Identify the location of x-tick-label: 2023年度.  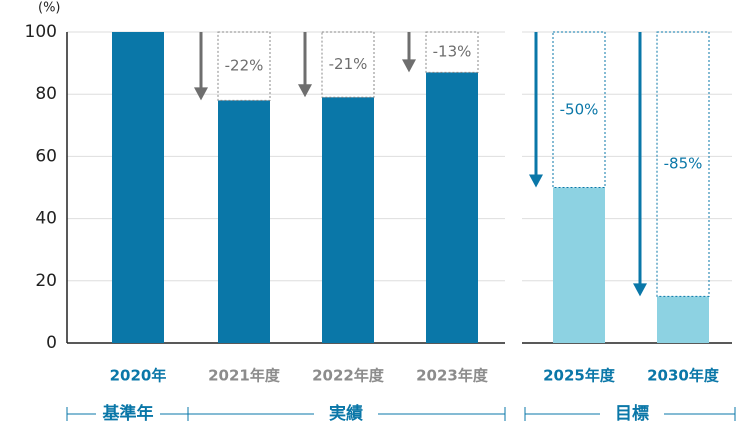
(452, 376).